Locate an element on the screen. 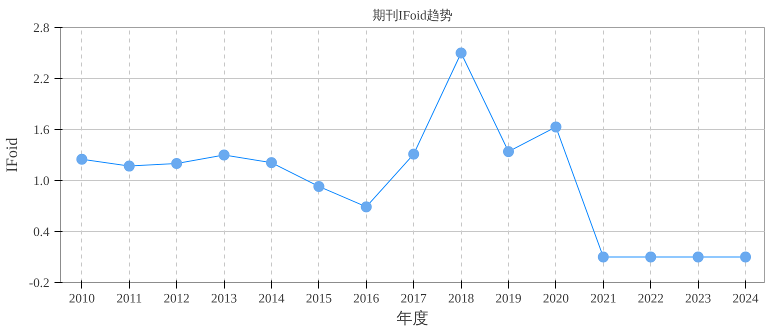 This screenshot has width=782, height=330. x-tick-label: 2014 is located at coordinates (271, 298).